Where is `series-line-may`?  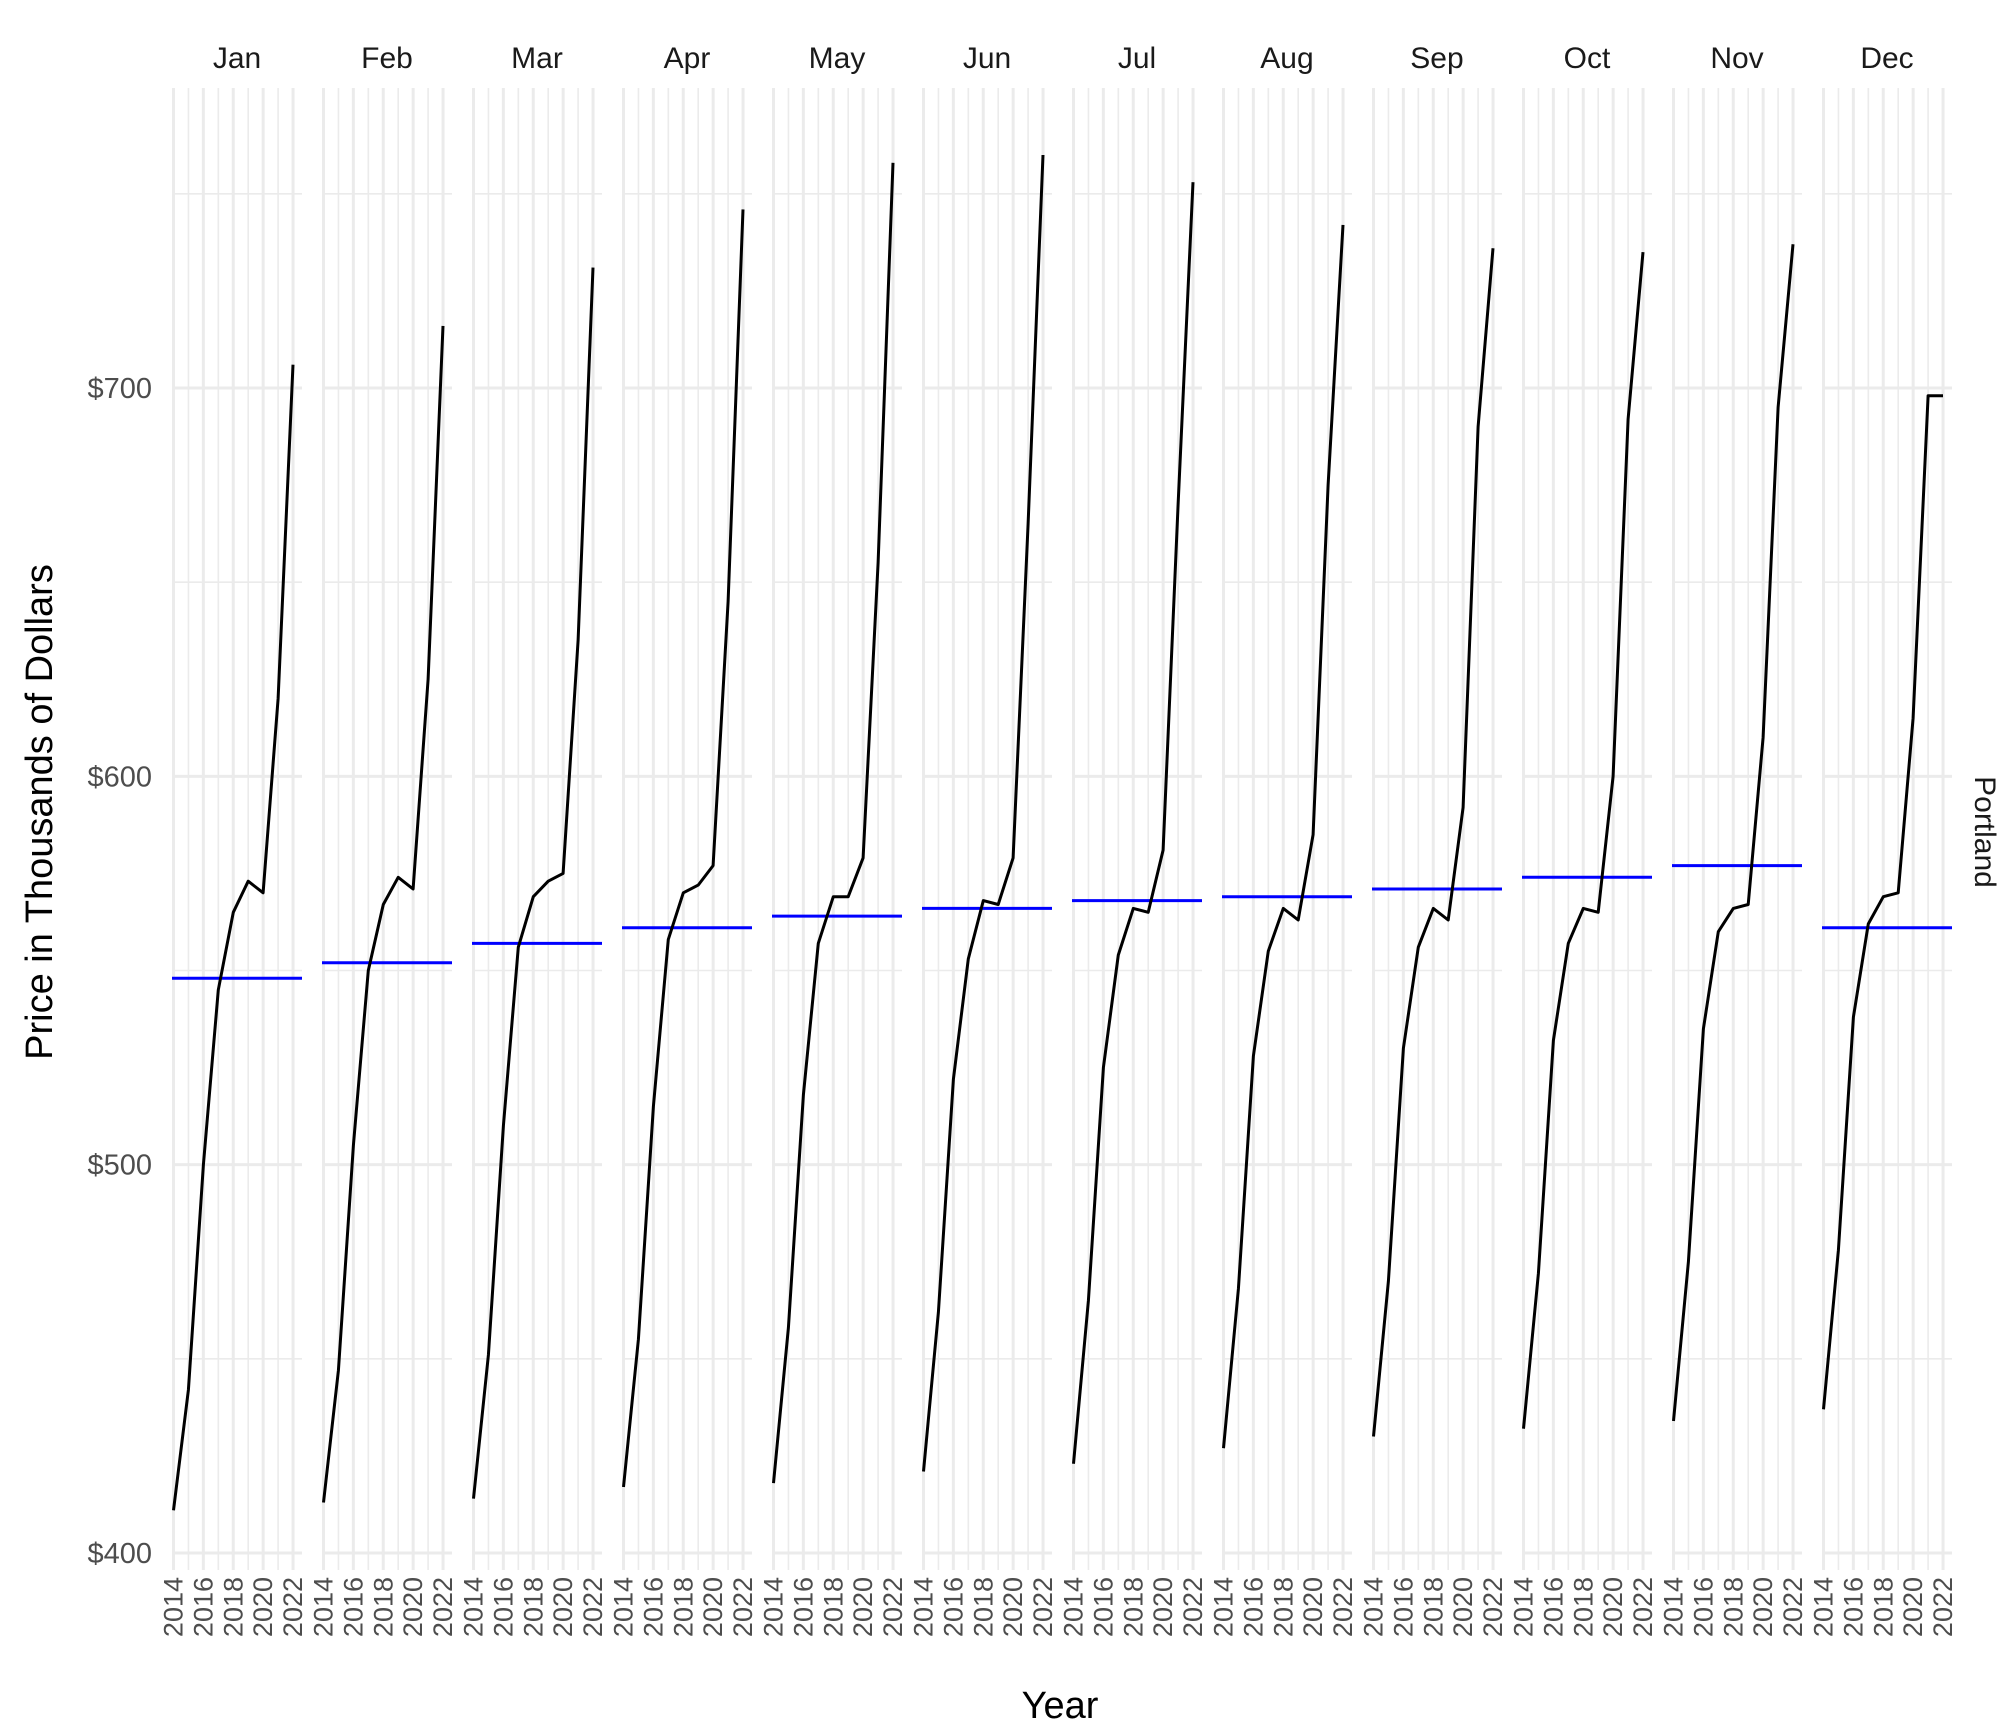 series-line-may is located at coordinates (833, 823).